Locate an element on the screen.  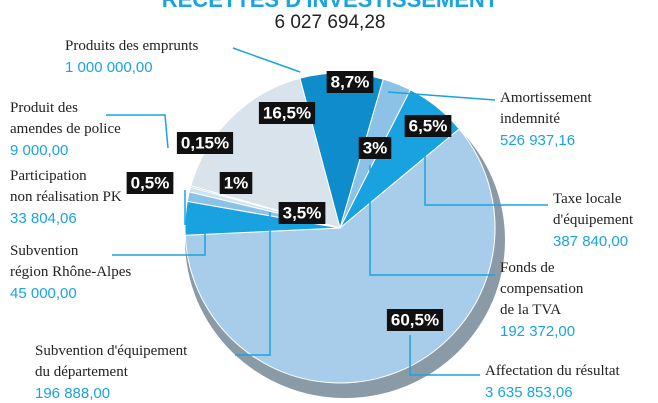
slice-amount: 3 635 853,06 is located at coordinates (529, 392).